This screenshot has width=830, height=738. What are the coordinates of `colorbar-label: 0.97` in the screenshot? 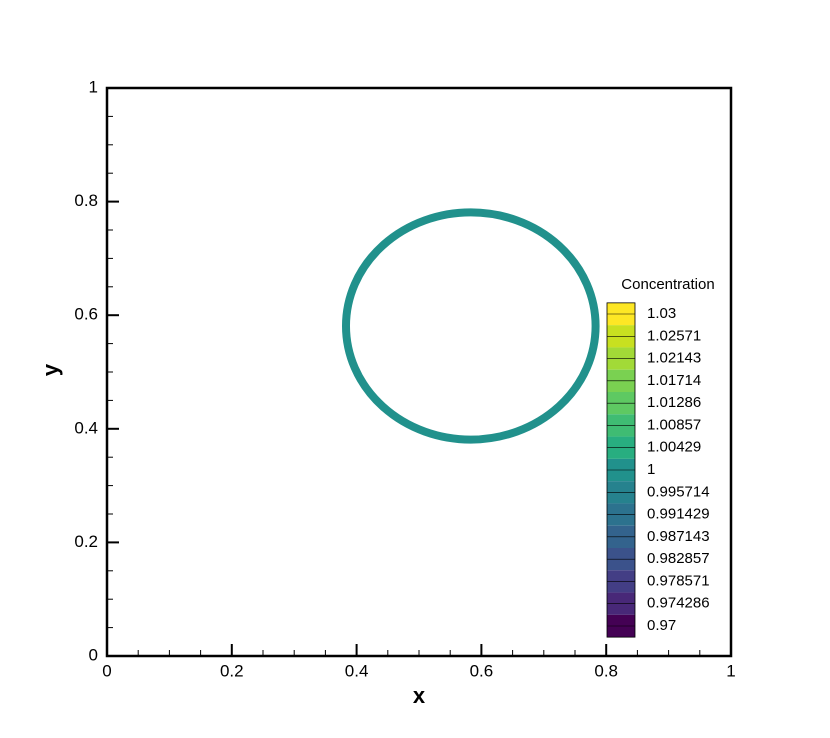 It's located at (661, 625).